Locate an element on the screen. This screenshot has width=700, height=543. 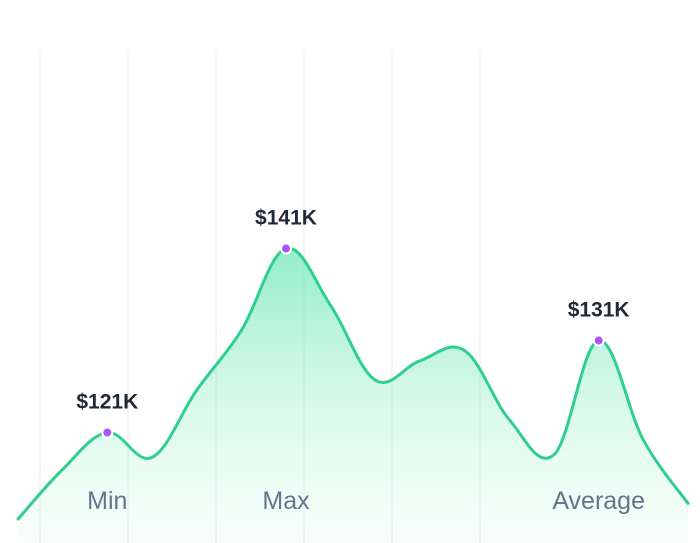
x-category-label: Min is located at coordinates (107, 501).